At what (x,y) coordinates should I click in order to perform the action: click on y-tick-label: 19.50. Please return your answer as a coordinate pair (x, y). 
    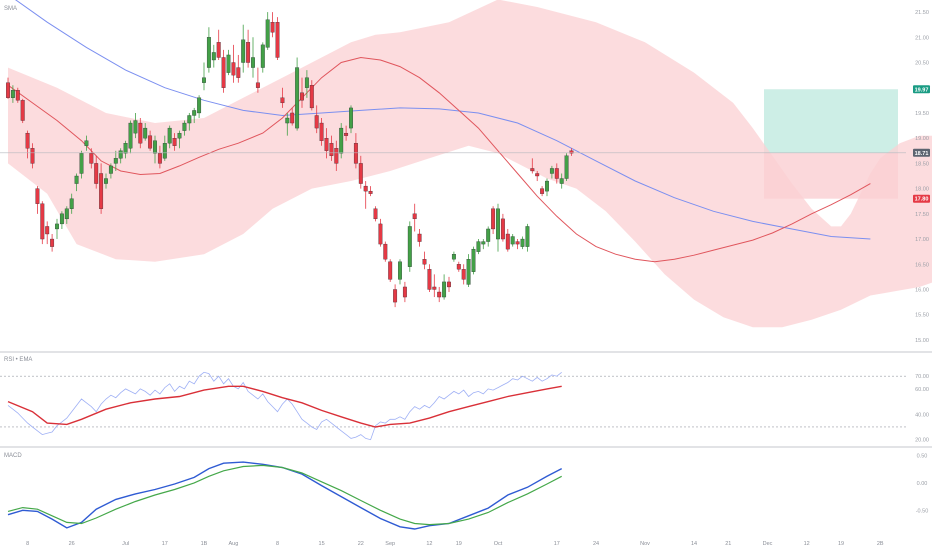
    Looking at the image, I should click on (922, 114).